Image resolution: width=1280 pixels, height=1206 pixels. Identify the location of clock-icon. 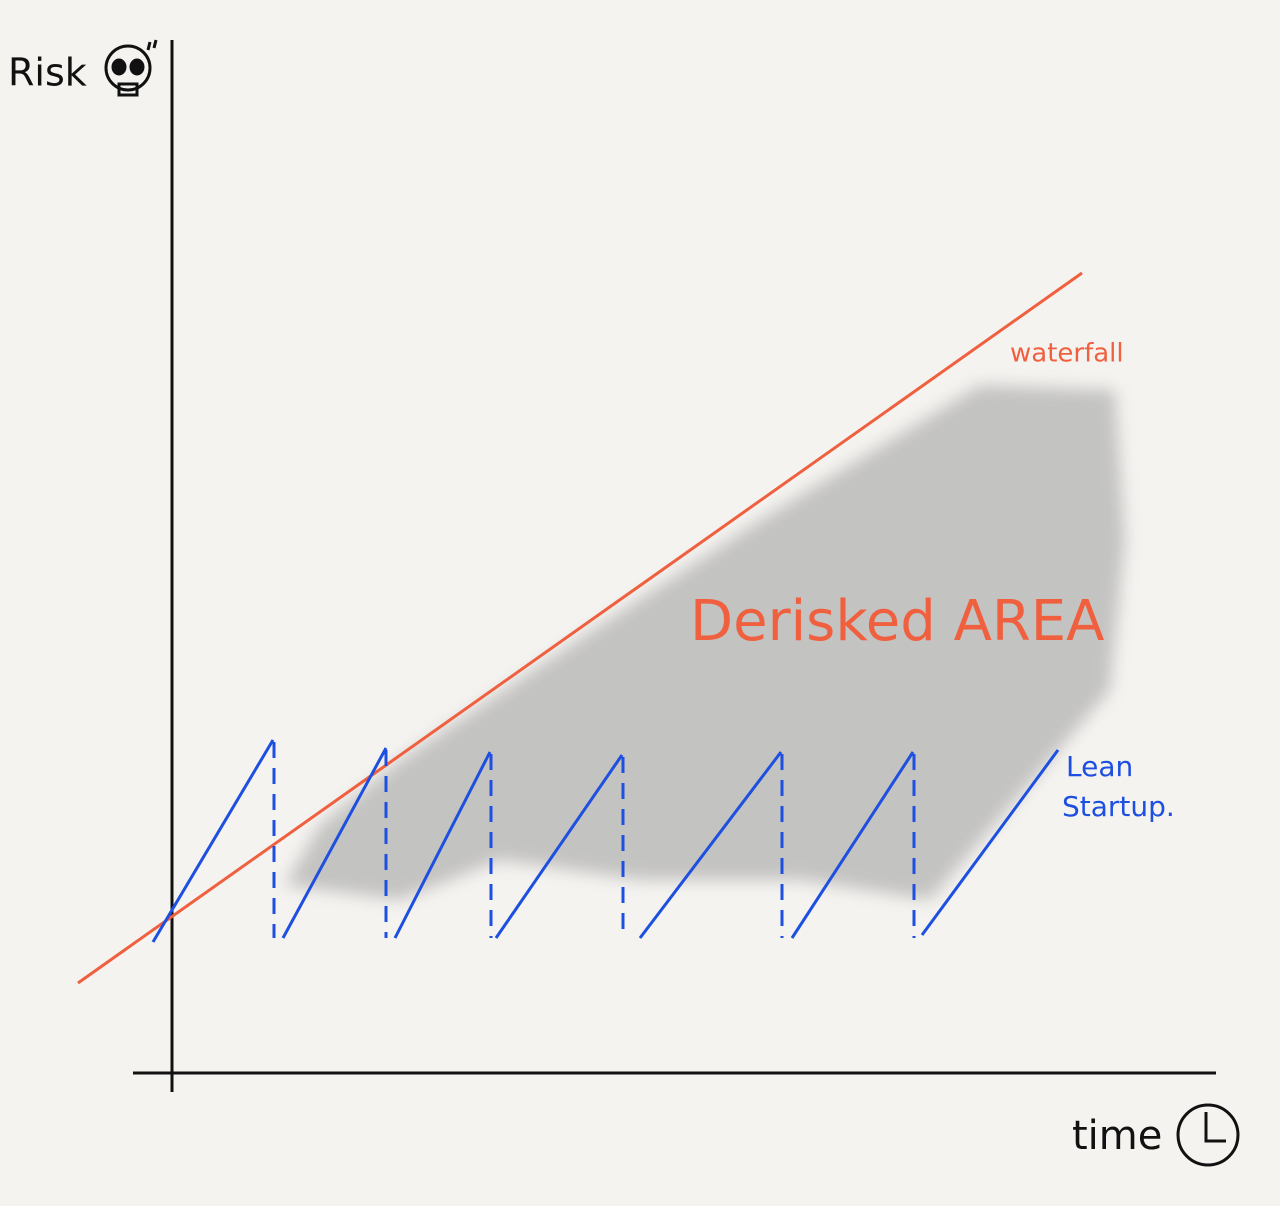
(1208, 1135).